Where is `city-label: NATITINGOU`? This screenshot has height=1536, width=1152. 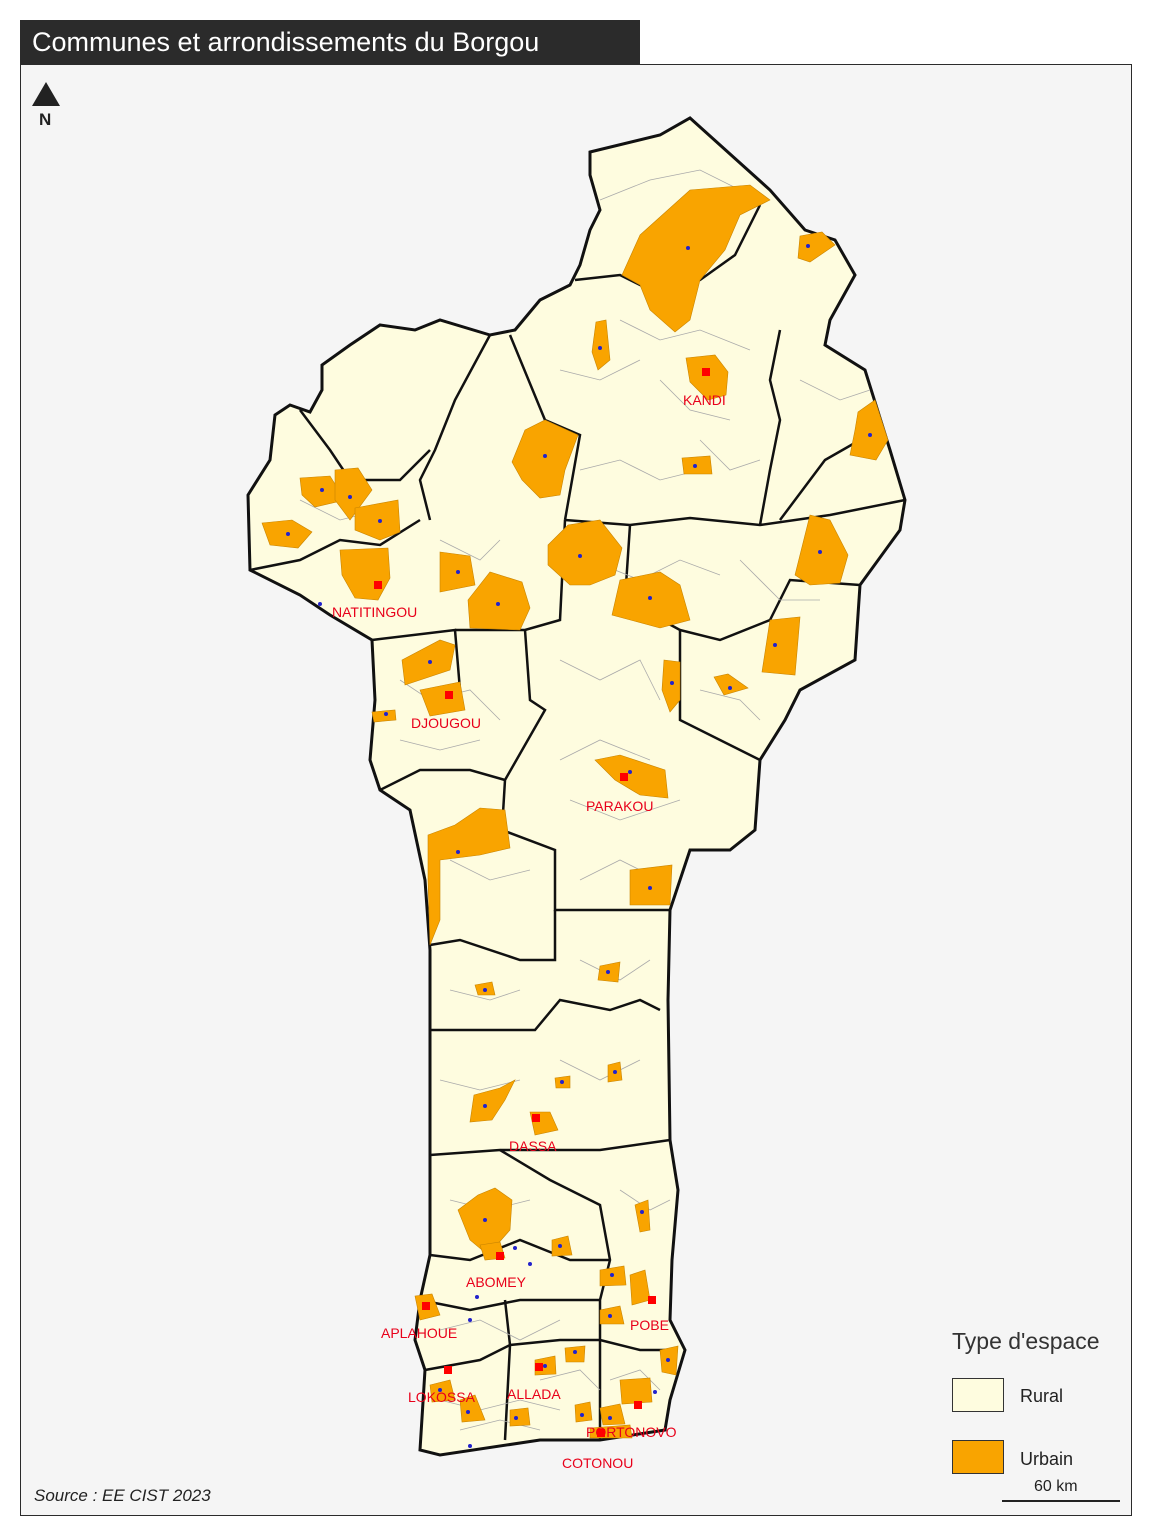 city-label: NATITINGOU is located at coordinates (374, 612).